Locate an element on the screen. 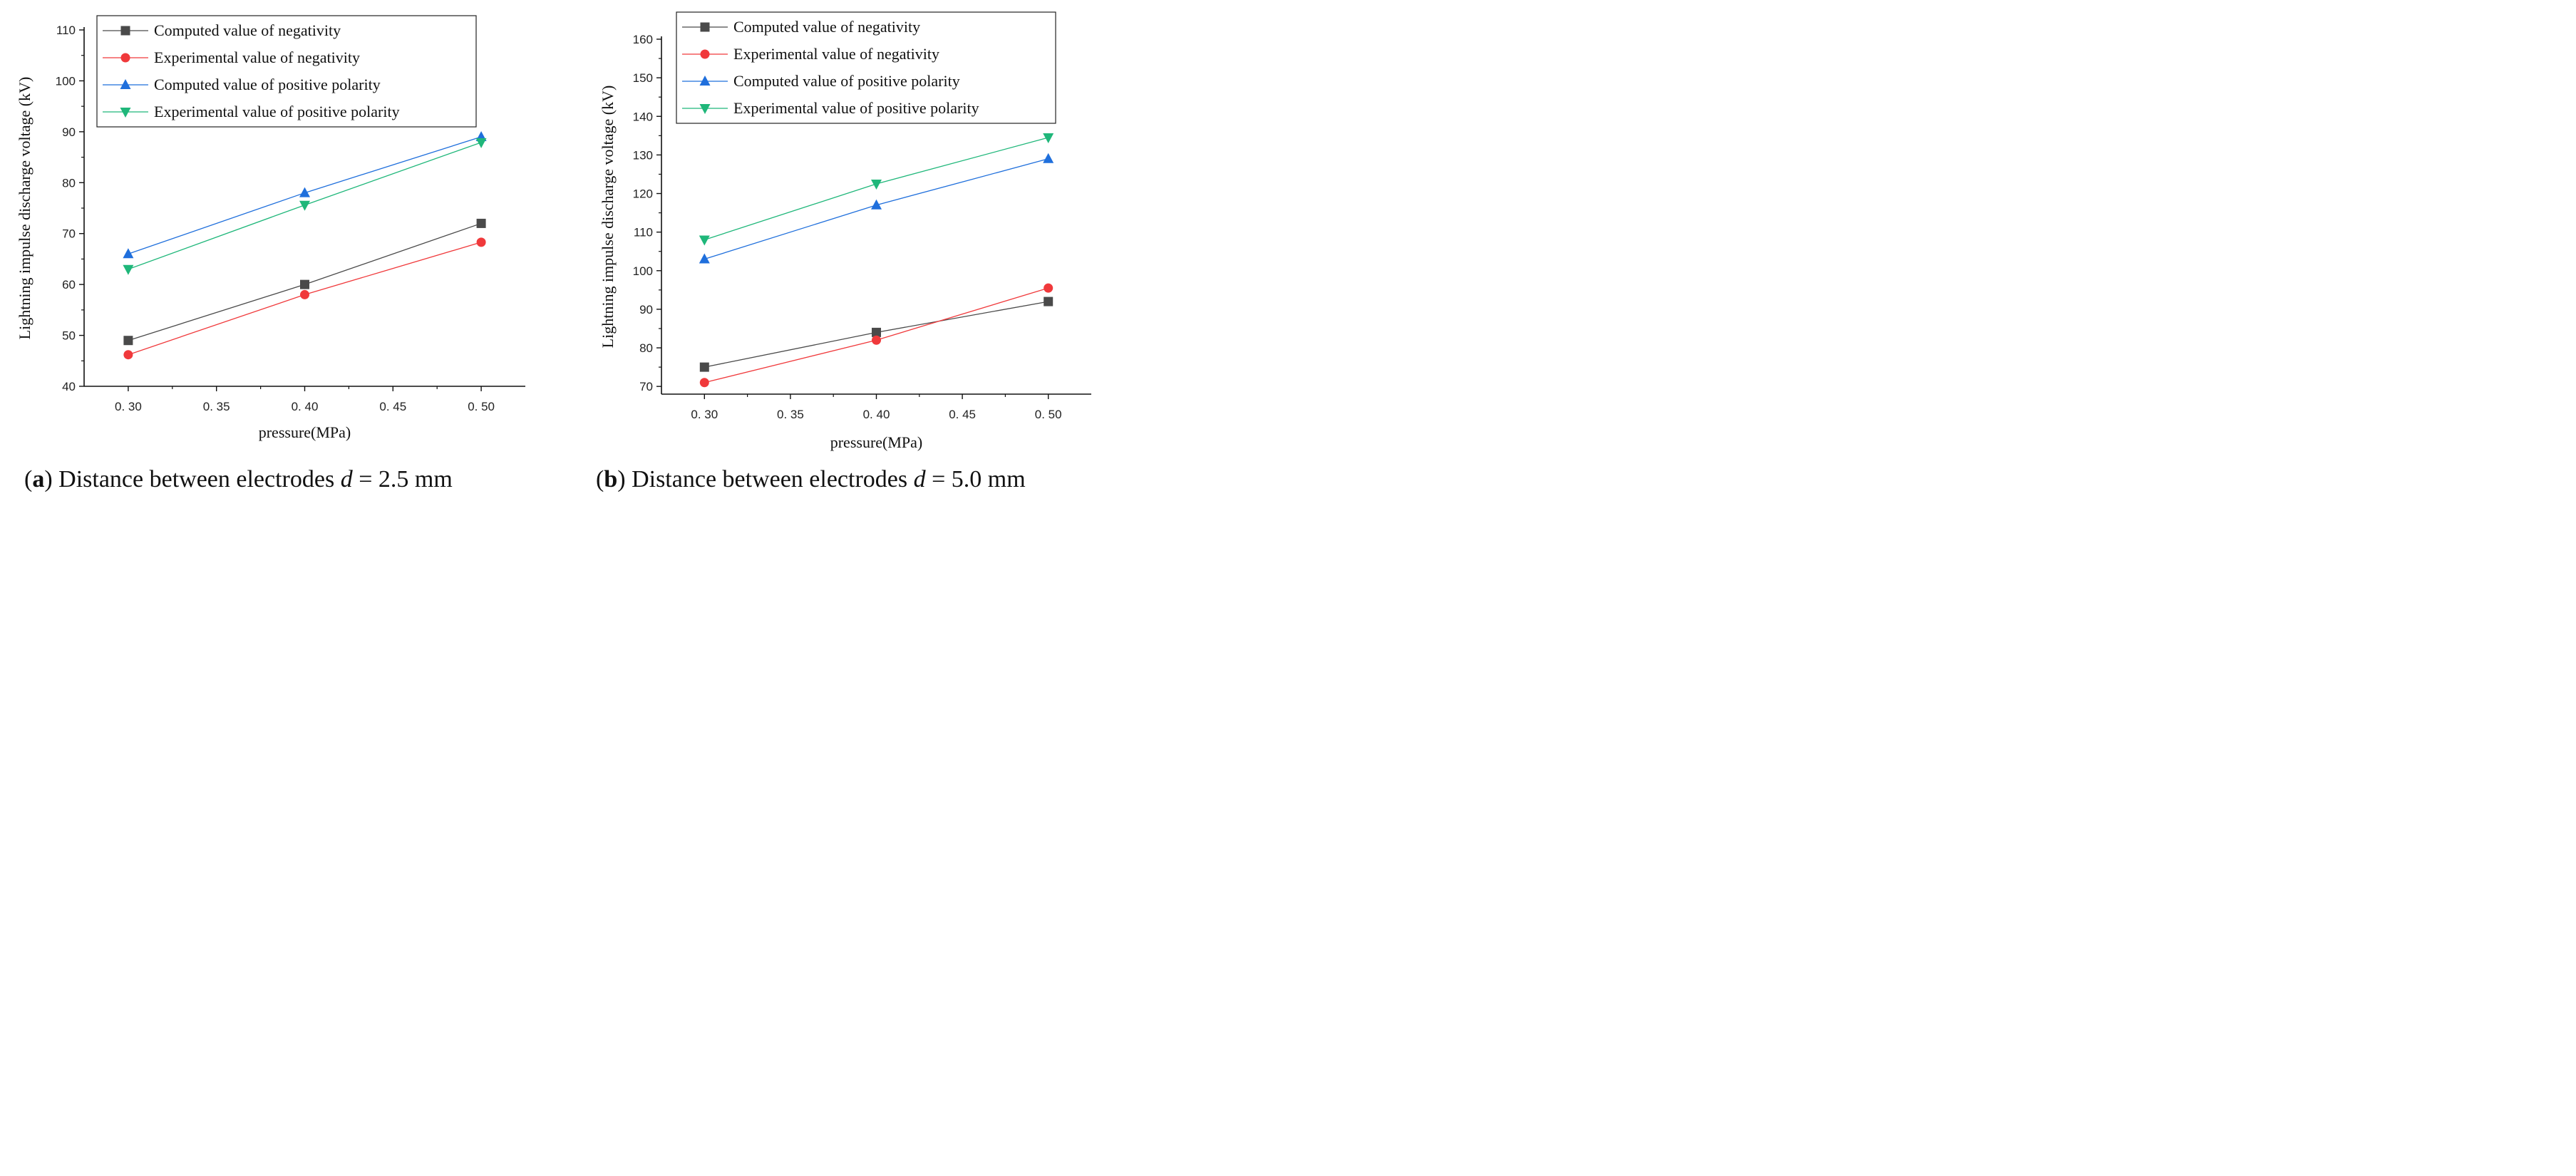 Image resolution: width=2576 pixels, height=1176 pixels. legend-label-b-0: Computed value of negativity is located at coordinates (826, 27).